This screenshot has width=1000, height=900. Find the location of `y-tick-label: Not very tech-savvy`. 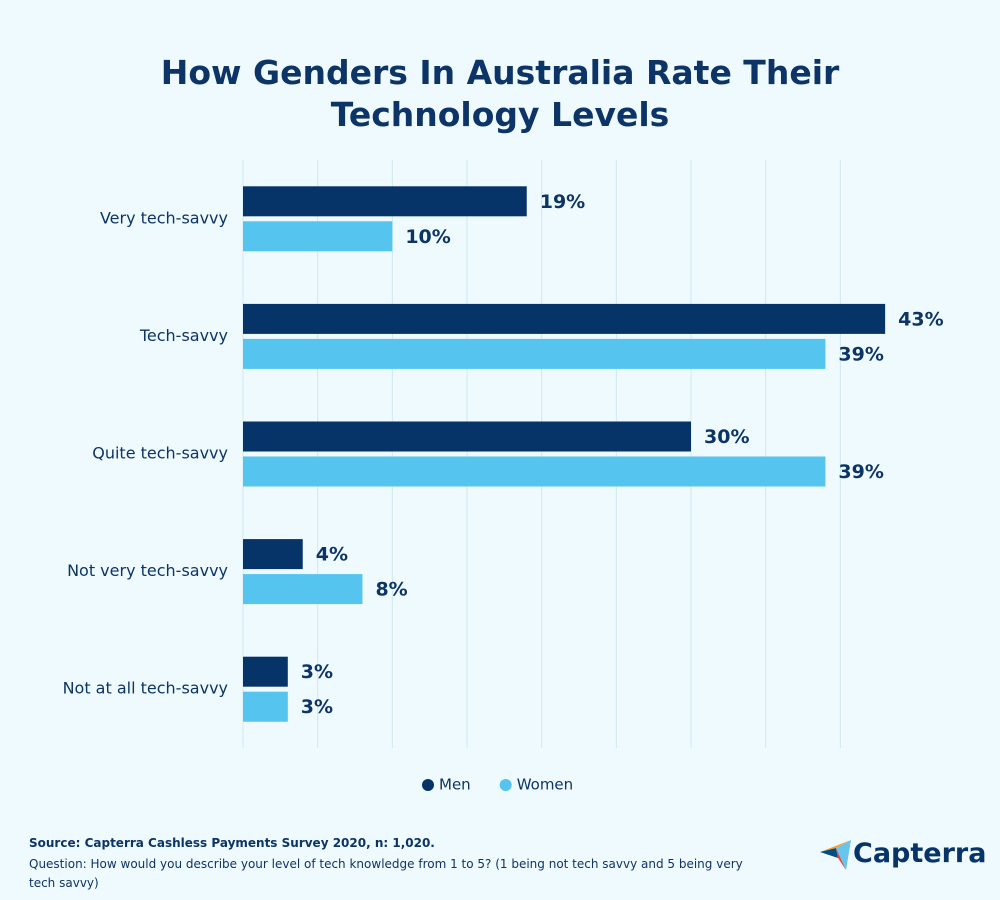

y-tick-label: Not very tech-savvy is located at coordinates (147, 570).